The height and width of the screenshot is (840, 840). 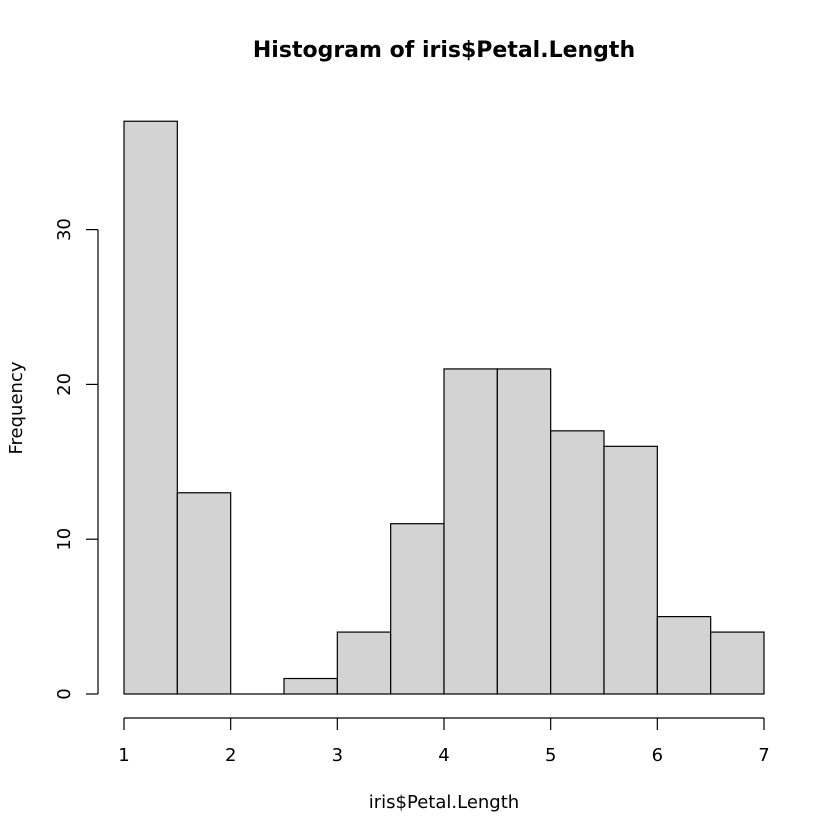 I want to click on chart-title: Histogram of iris$Petal.Length, so click(x=444, y=50).